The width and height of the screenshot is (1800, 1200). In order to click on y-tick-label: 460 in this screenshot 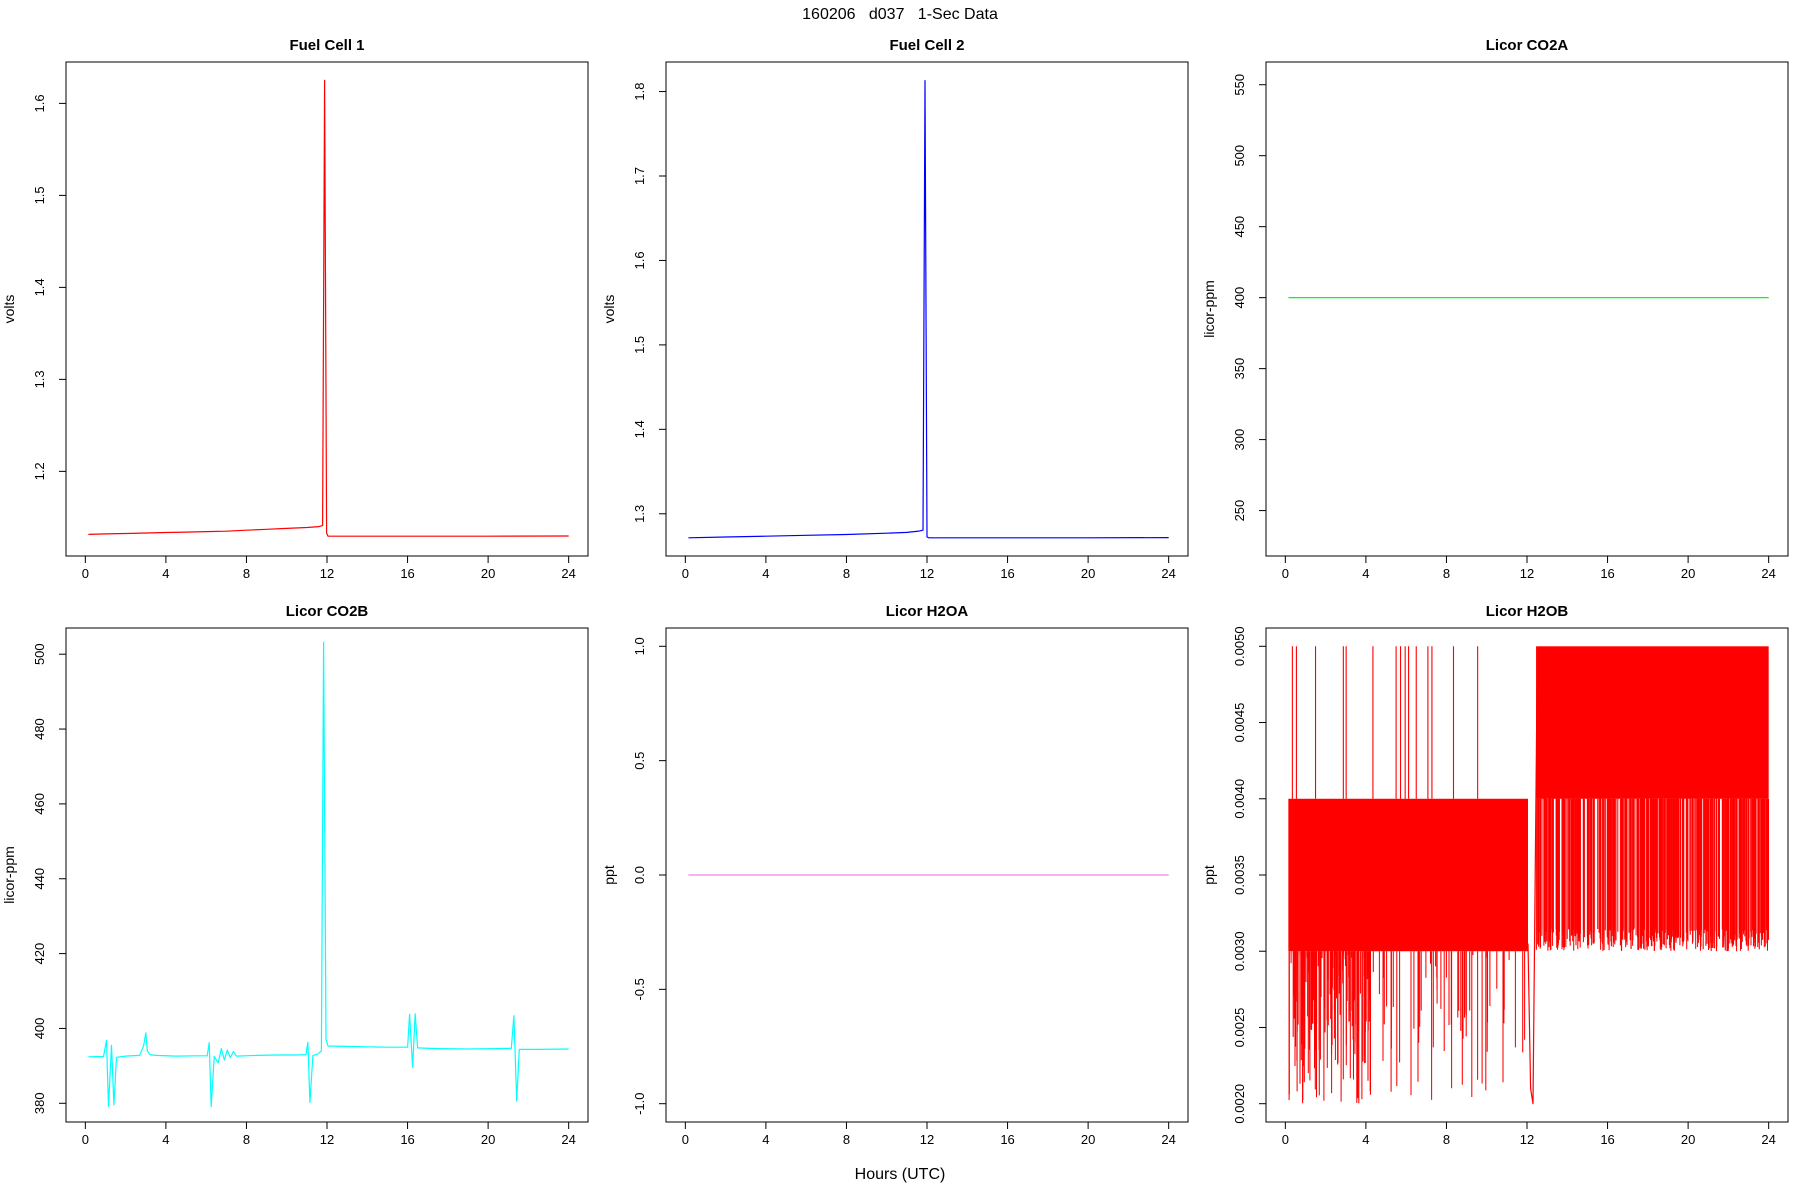, I will do `click(39, 804)`.